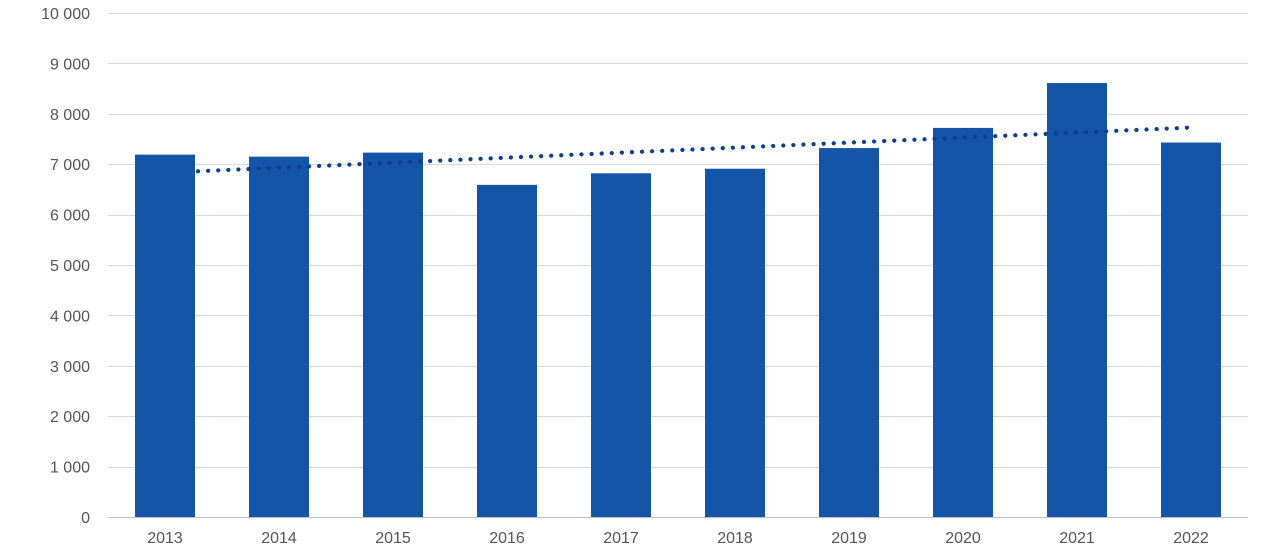 This screenshot has width=1280, height=553. Describe the element at coordinates (507, 538) in the screenshot. I see `x-tick-label: 2016` at that location.